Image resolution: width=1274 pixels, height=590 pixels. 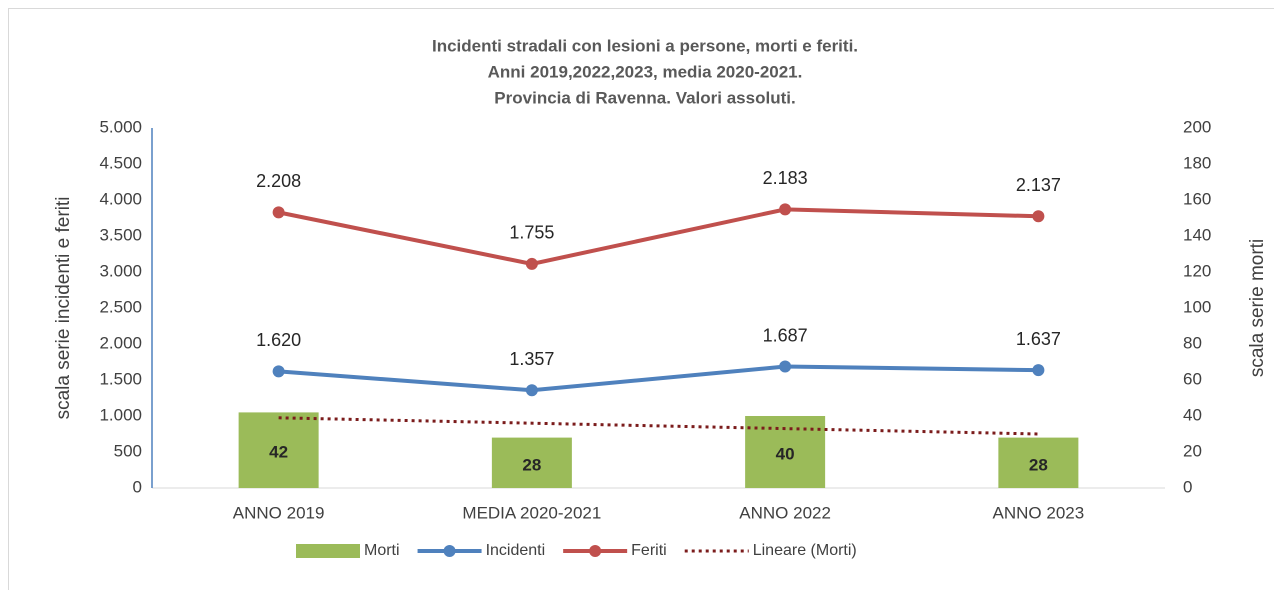 What do you see at coordinates (1257, 308) in the screenshot?
I see `y2-axis-title: scala serie morti` at bounding box center [1257, 308].